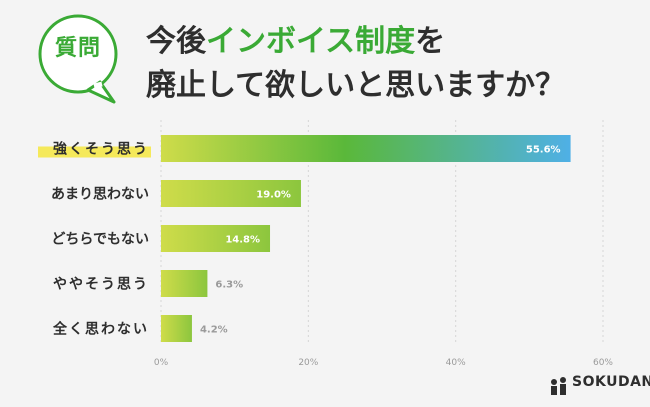 The image size is (650, 407). I want to click on category-highlight-marker, so click(94, 152).